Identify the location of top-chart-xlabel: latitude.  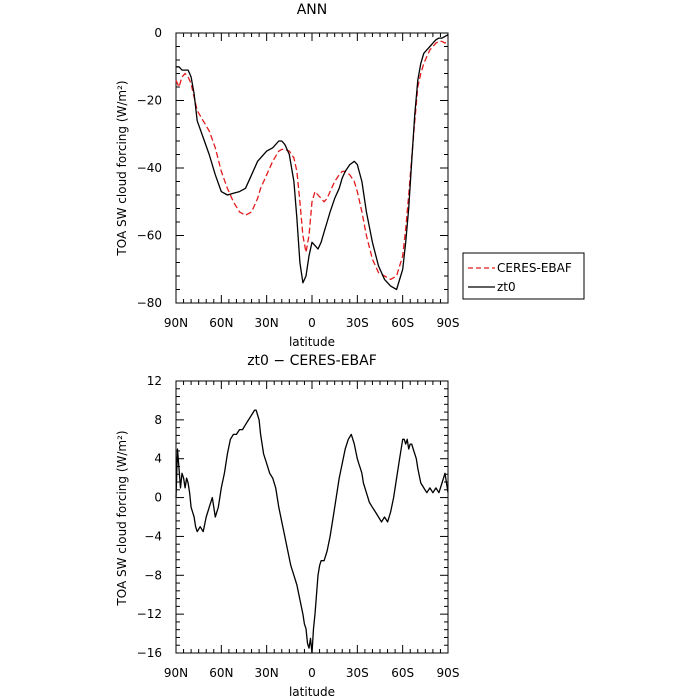
(312, 342).